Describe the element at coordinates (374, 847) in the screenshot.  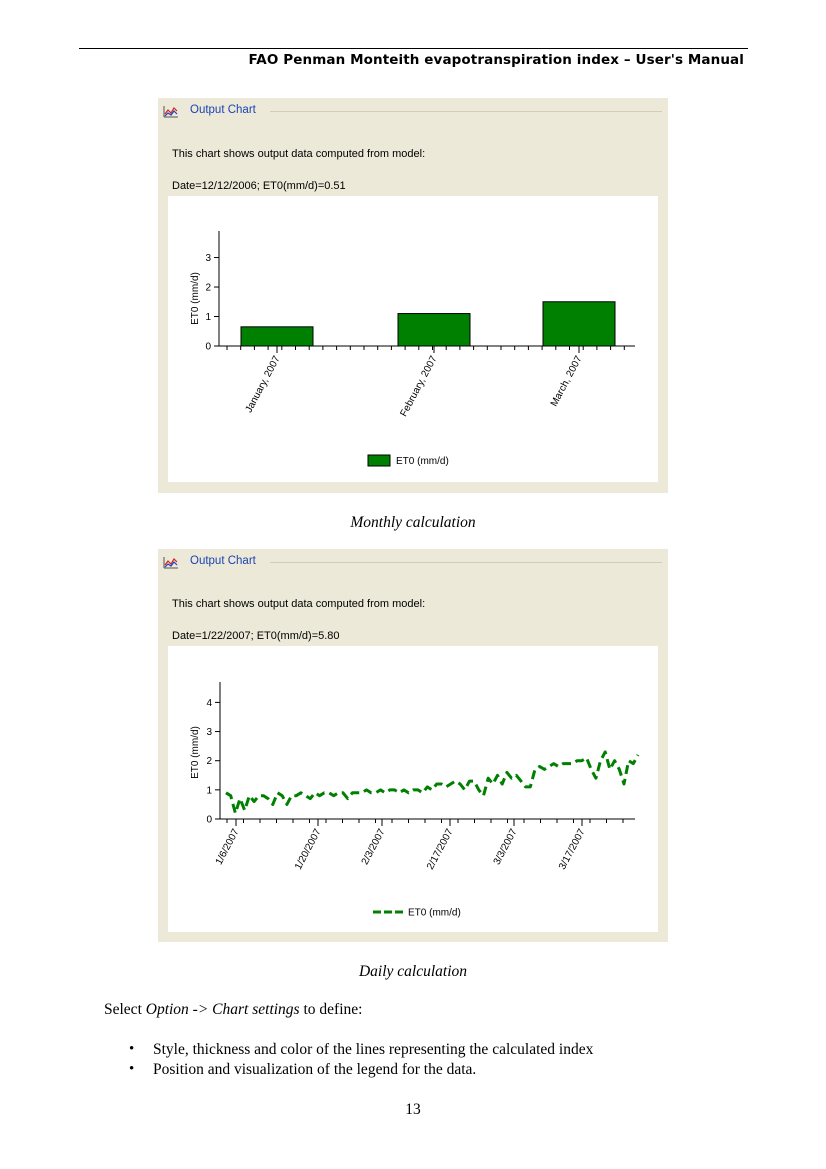
I see `x-tick-label: 2/3/2007` at that location.